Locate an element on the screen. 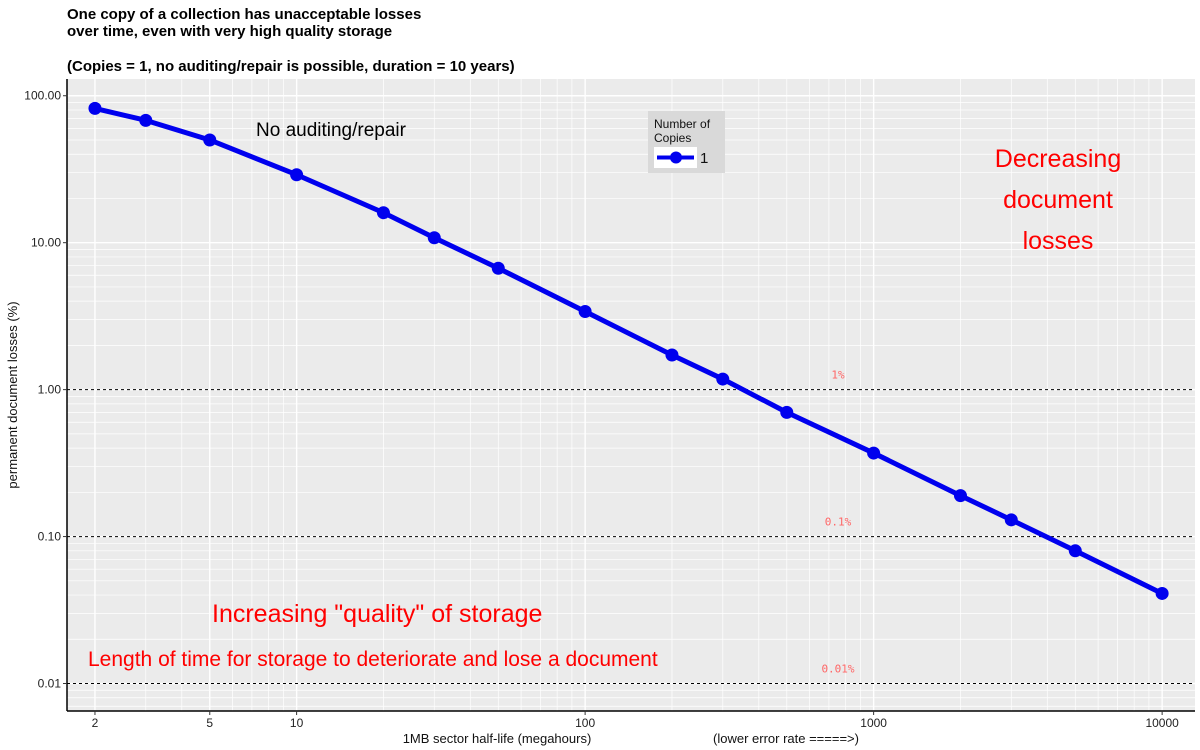  legend-key-marker is located at coordinates (676, 157).